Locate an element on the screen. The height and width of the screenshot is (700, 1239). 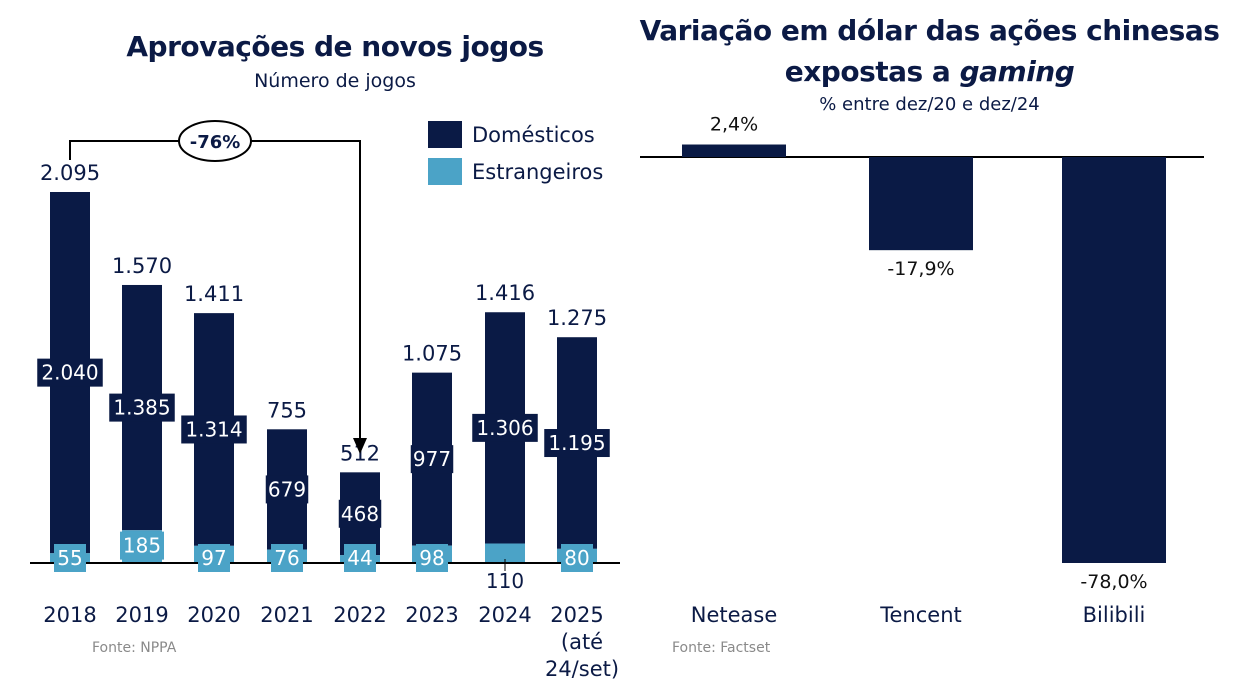
total-value-label: 1.570 is located at coordinates (142, 266).